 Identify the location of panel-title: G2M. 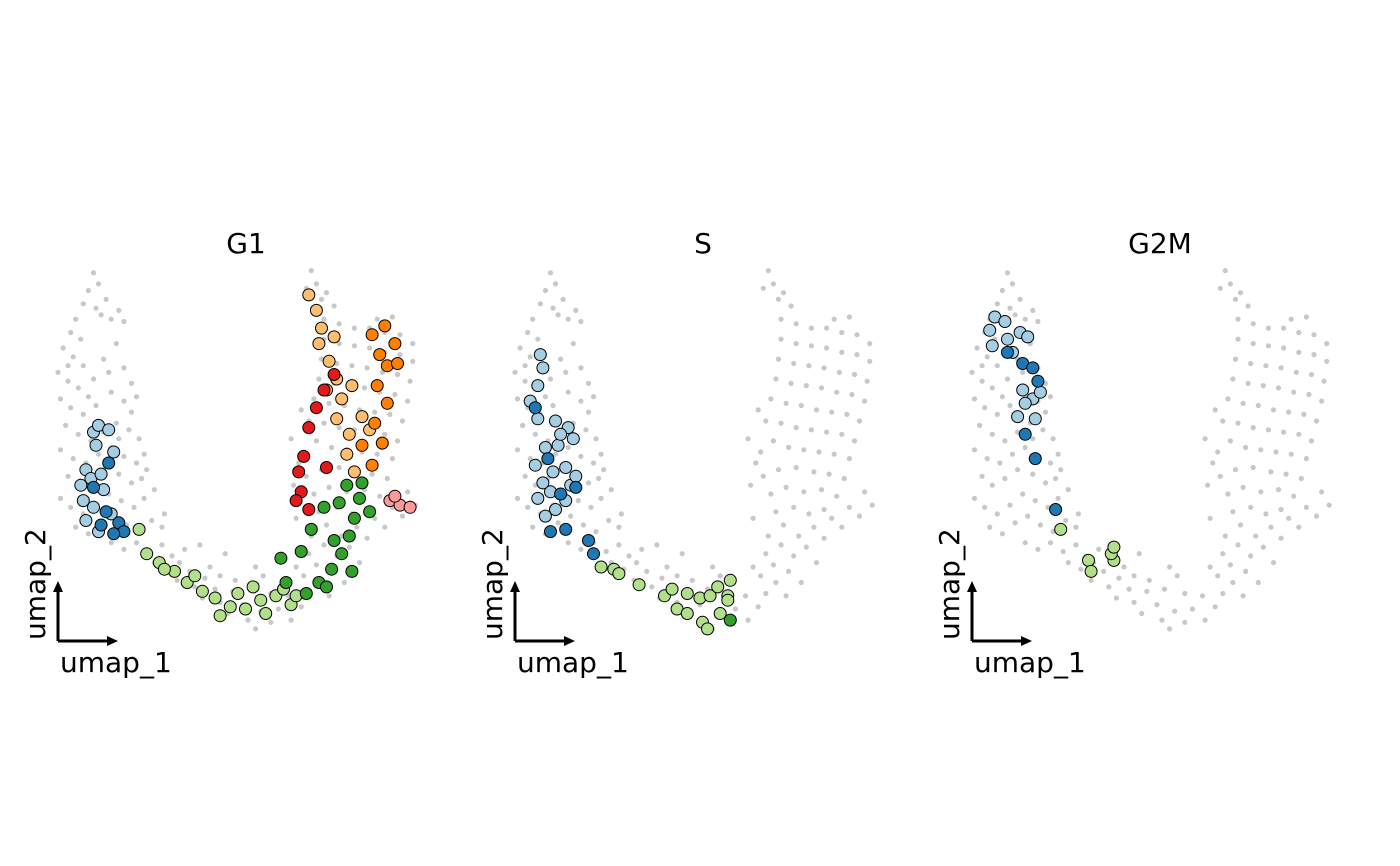
(1160, 243).